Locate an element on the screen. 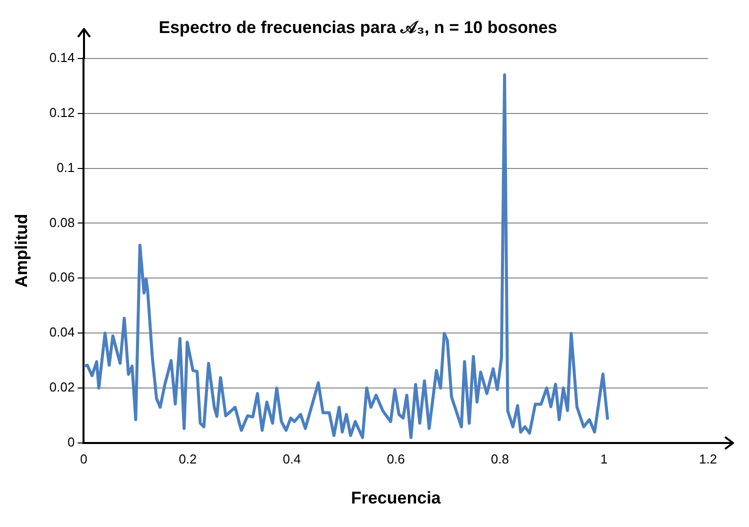 The image size is (749, 527). x-tick-label: 0.4 is located at coordinates (291, 458).